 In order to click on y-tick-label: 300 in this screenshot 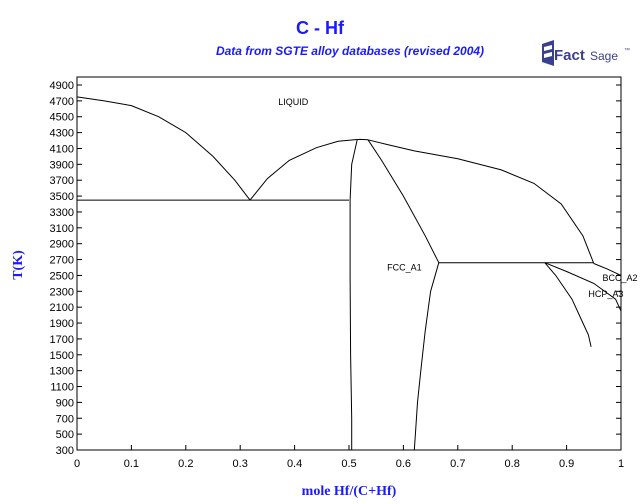, I will do `click(65, 451)`.